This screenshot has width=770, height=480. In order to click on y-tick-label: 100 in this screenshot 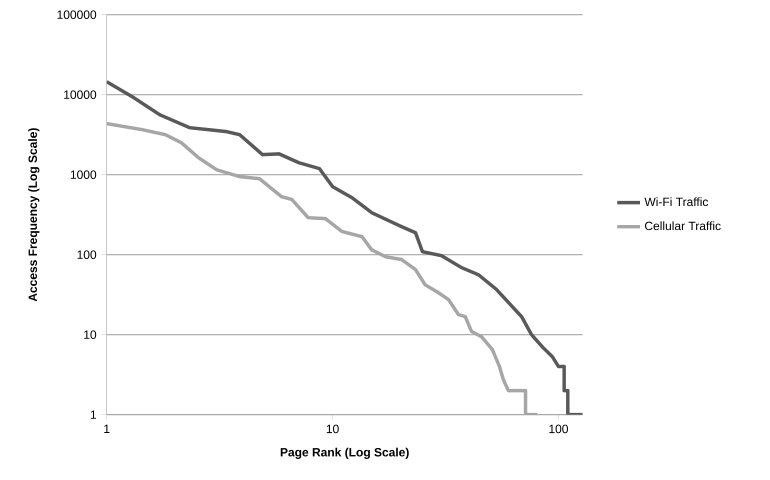, I will do `click(87, 254)`.